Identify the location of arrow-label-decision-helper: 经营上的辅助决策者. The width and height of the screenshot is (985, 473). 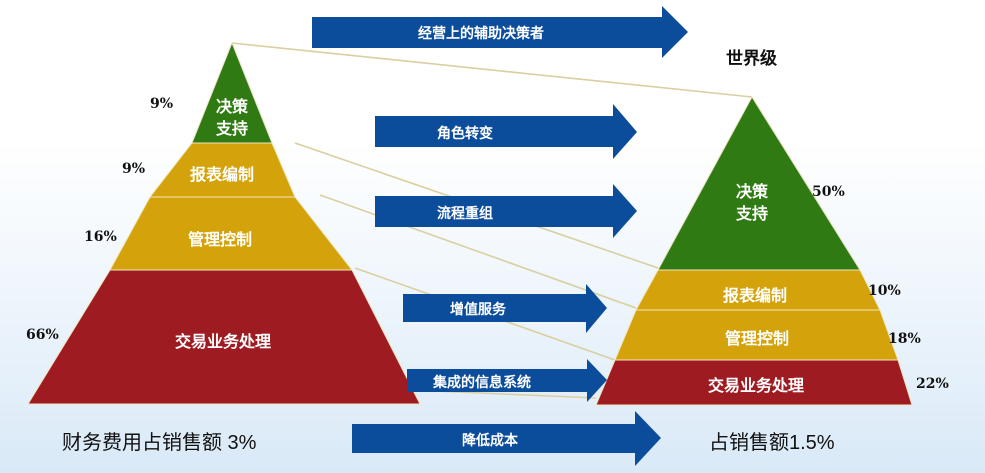
(481, 34).